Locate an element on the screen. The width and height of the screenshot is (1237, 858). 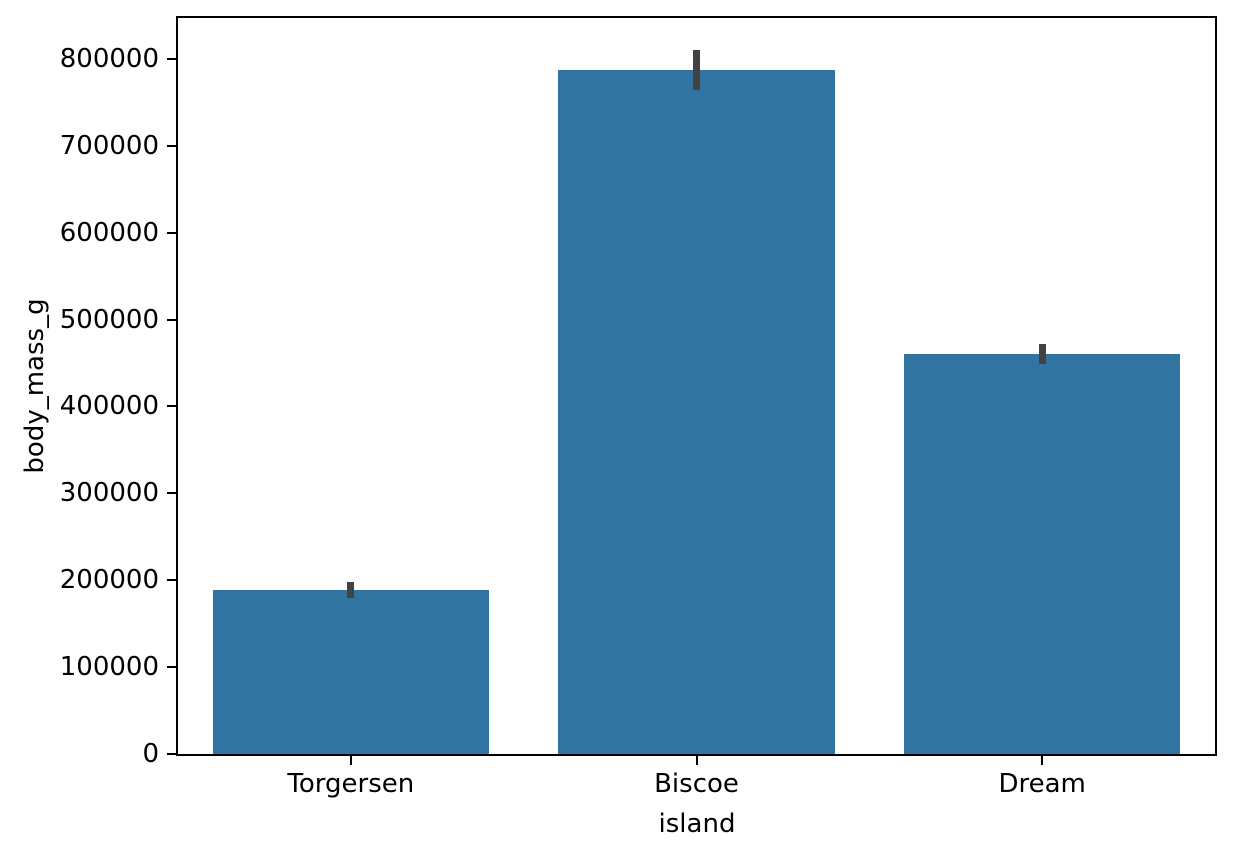
y-tick-label-700000: 700000 is located at coordinates (109, 145).